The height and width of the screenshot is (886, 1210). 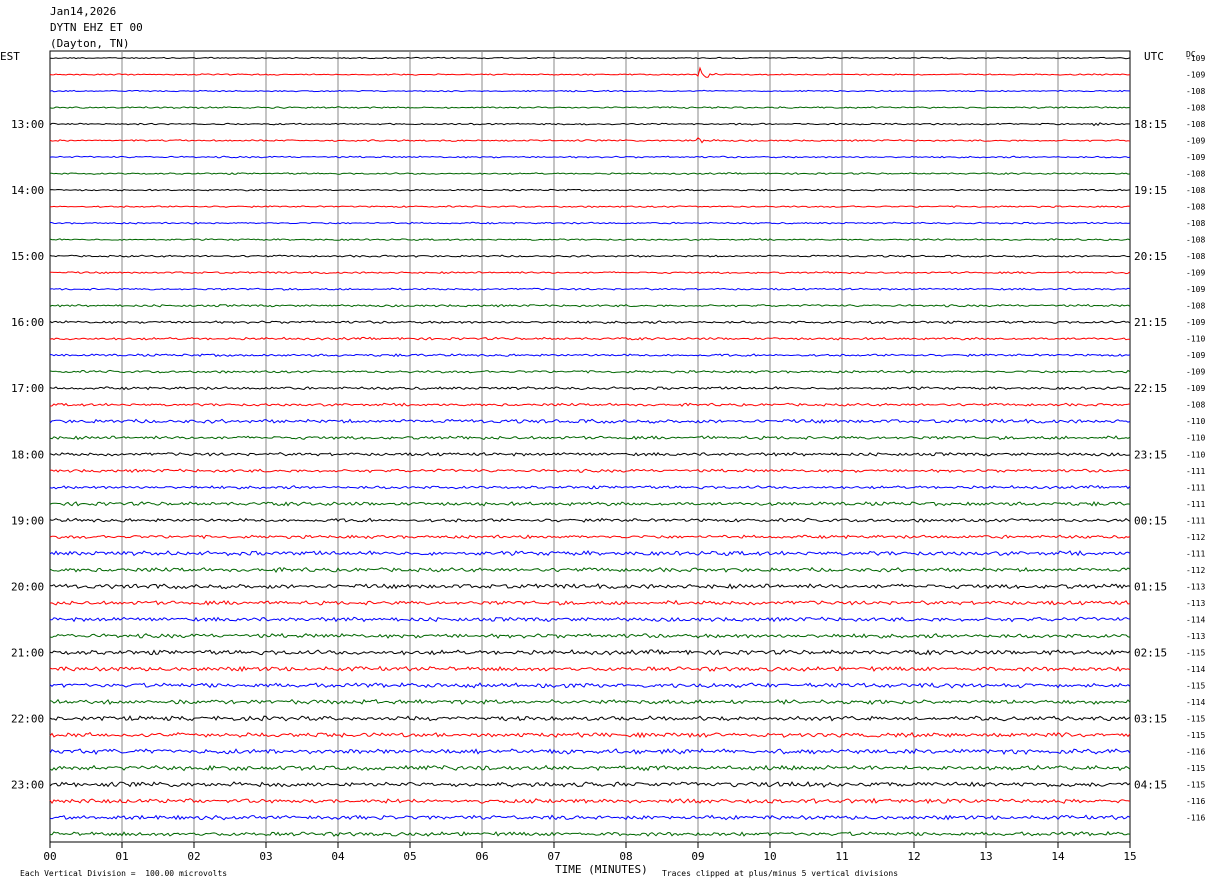 What do you see at coordinates (481, 856) in the screenshot?
I see `x-tick-label: 06` at bounding box center [481, 856].